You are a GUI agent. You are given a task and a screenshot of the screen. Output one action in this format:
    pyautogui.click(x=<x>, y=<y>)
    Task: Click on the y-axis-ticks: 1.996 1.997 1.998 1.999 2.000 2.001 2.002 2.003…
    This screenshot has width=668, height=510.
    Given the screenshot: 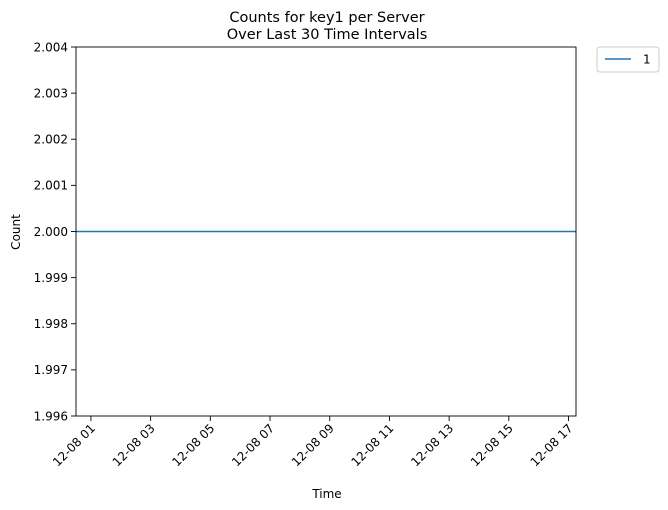 What is the action you would take?
    pyautogui.click(x=55, y=231)
    